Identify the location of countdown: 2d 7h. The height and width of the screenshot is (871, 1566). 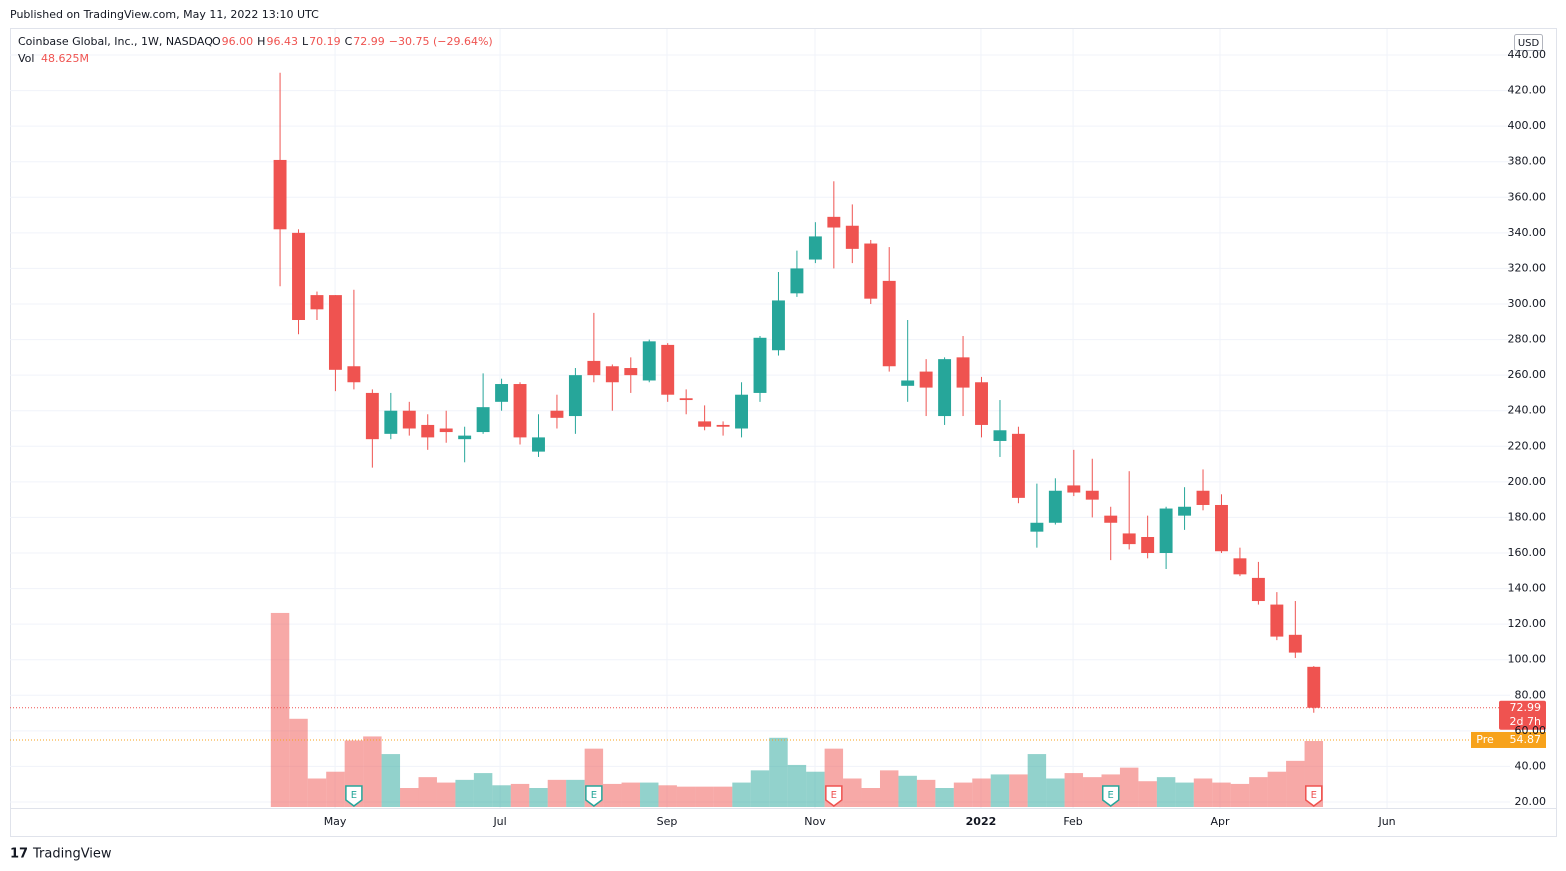
(1525, 721).